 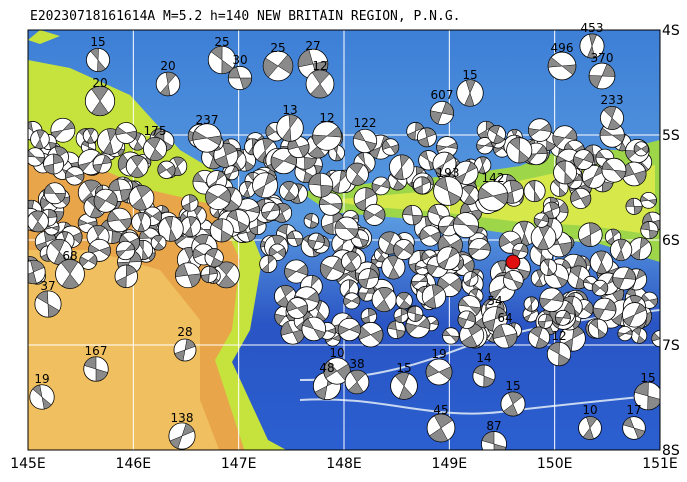 I want to click on event-label: 15, so click(x=512, y=386).